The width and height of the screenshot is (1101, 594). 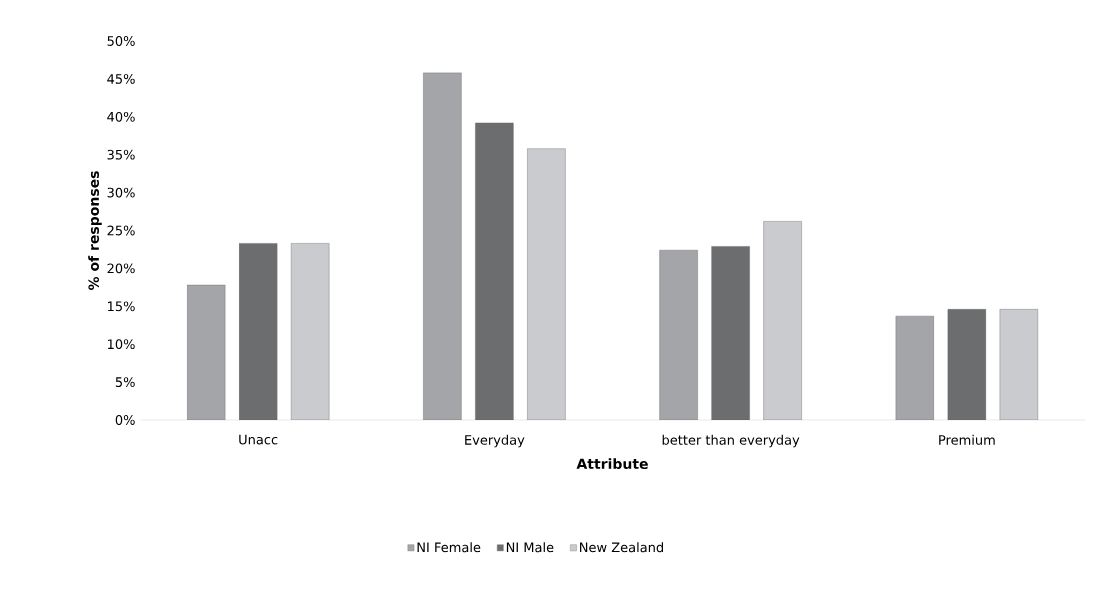 I want to click on y-tick-label: 40%, so click(x=121, y=116).